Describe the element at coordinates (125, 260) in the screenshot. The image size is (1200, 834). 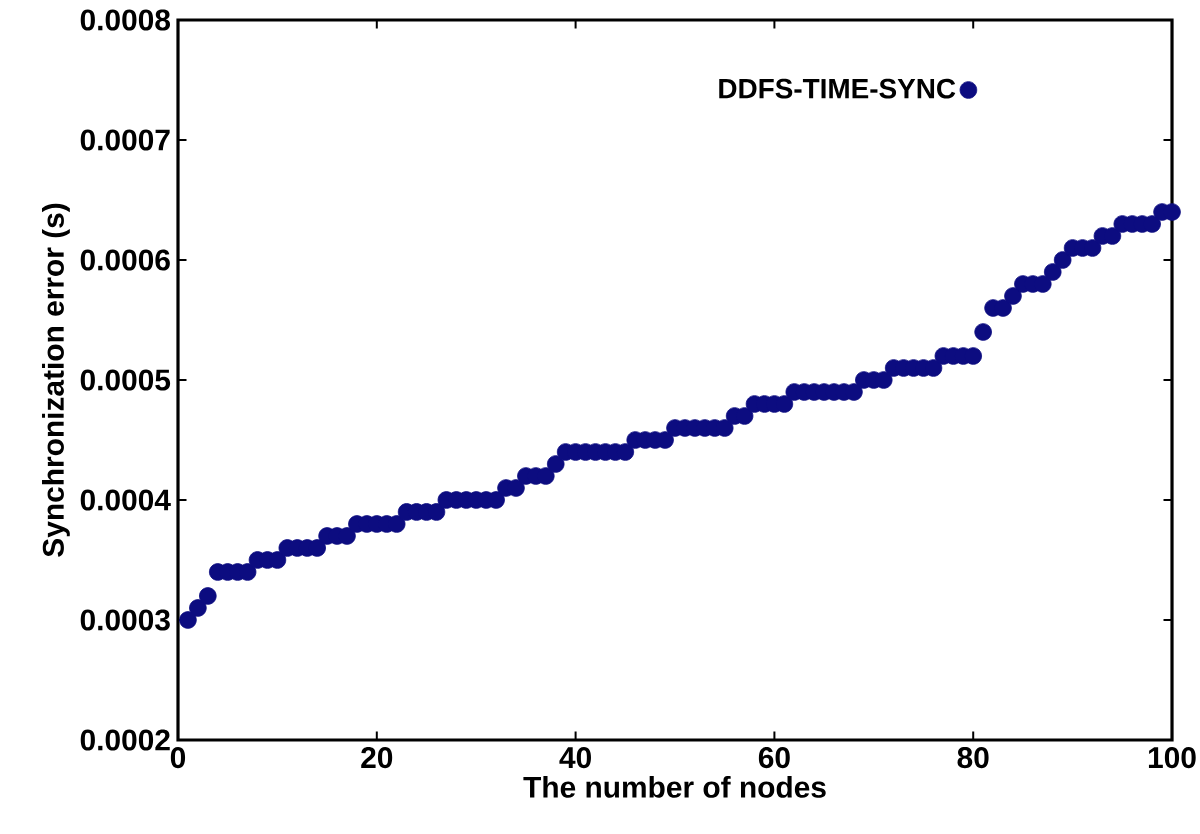
I see `y-tick-label: 0.0006` at that location.